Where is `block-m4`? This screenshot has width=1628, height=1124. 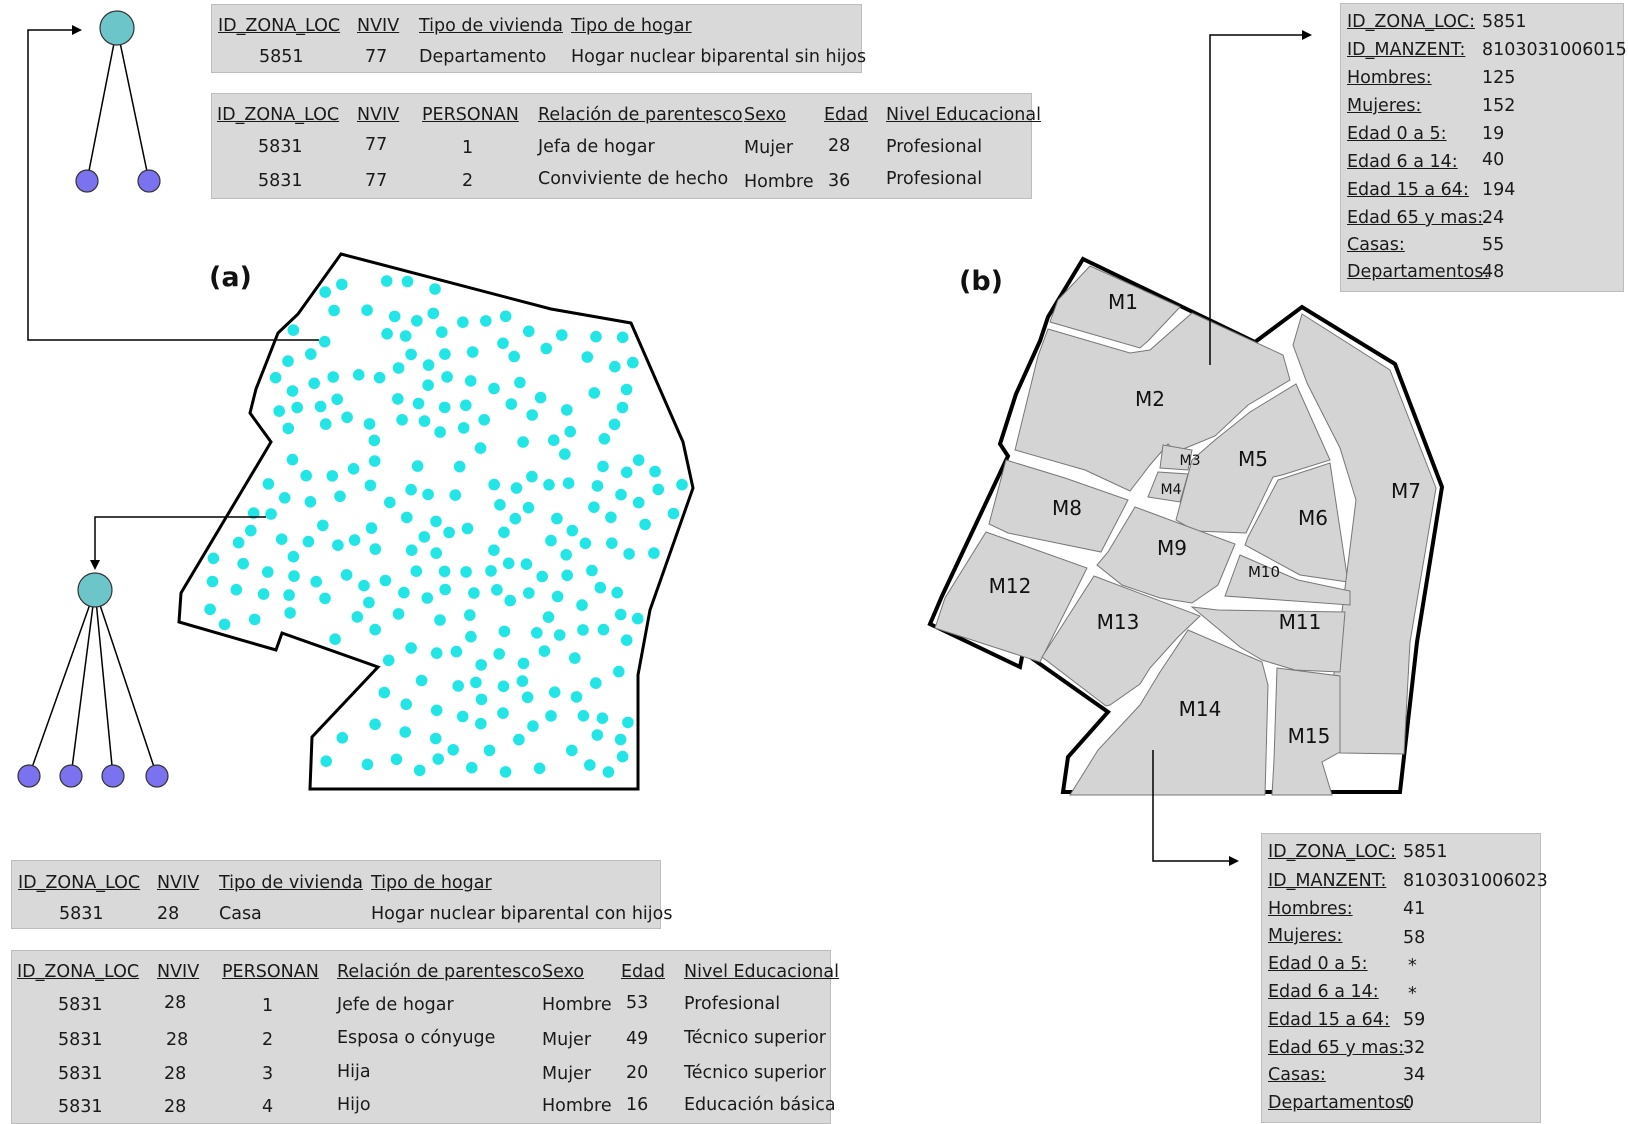 block-m4 is located at coordinates (1168, 487).